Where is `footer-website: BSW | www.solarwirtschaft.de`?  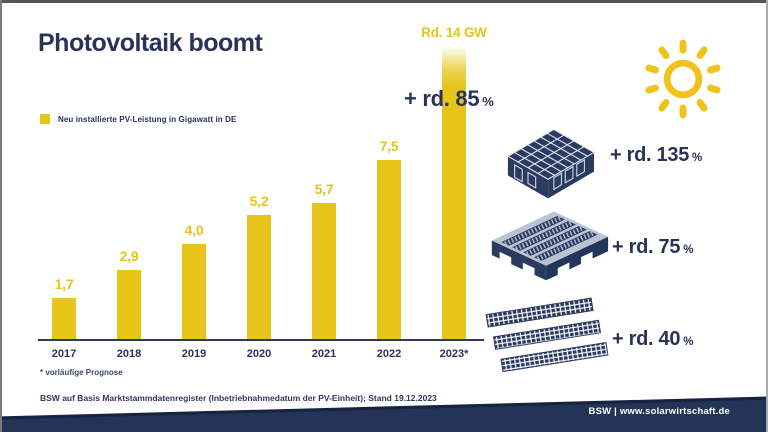
footer-website: BSW | www.solarwirtschaft.de is located at coordinates (659, 411).